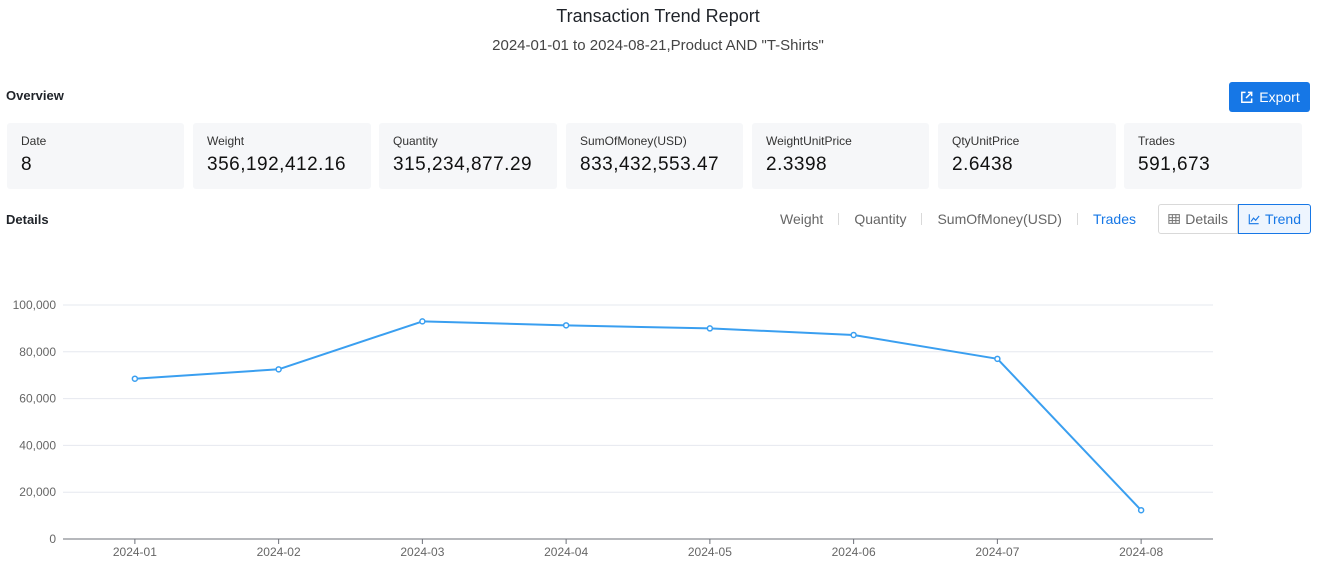  I want to click on metric-tabs: Weight Quantity SumOfMoney(USD) Trades, so click(958, 219).